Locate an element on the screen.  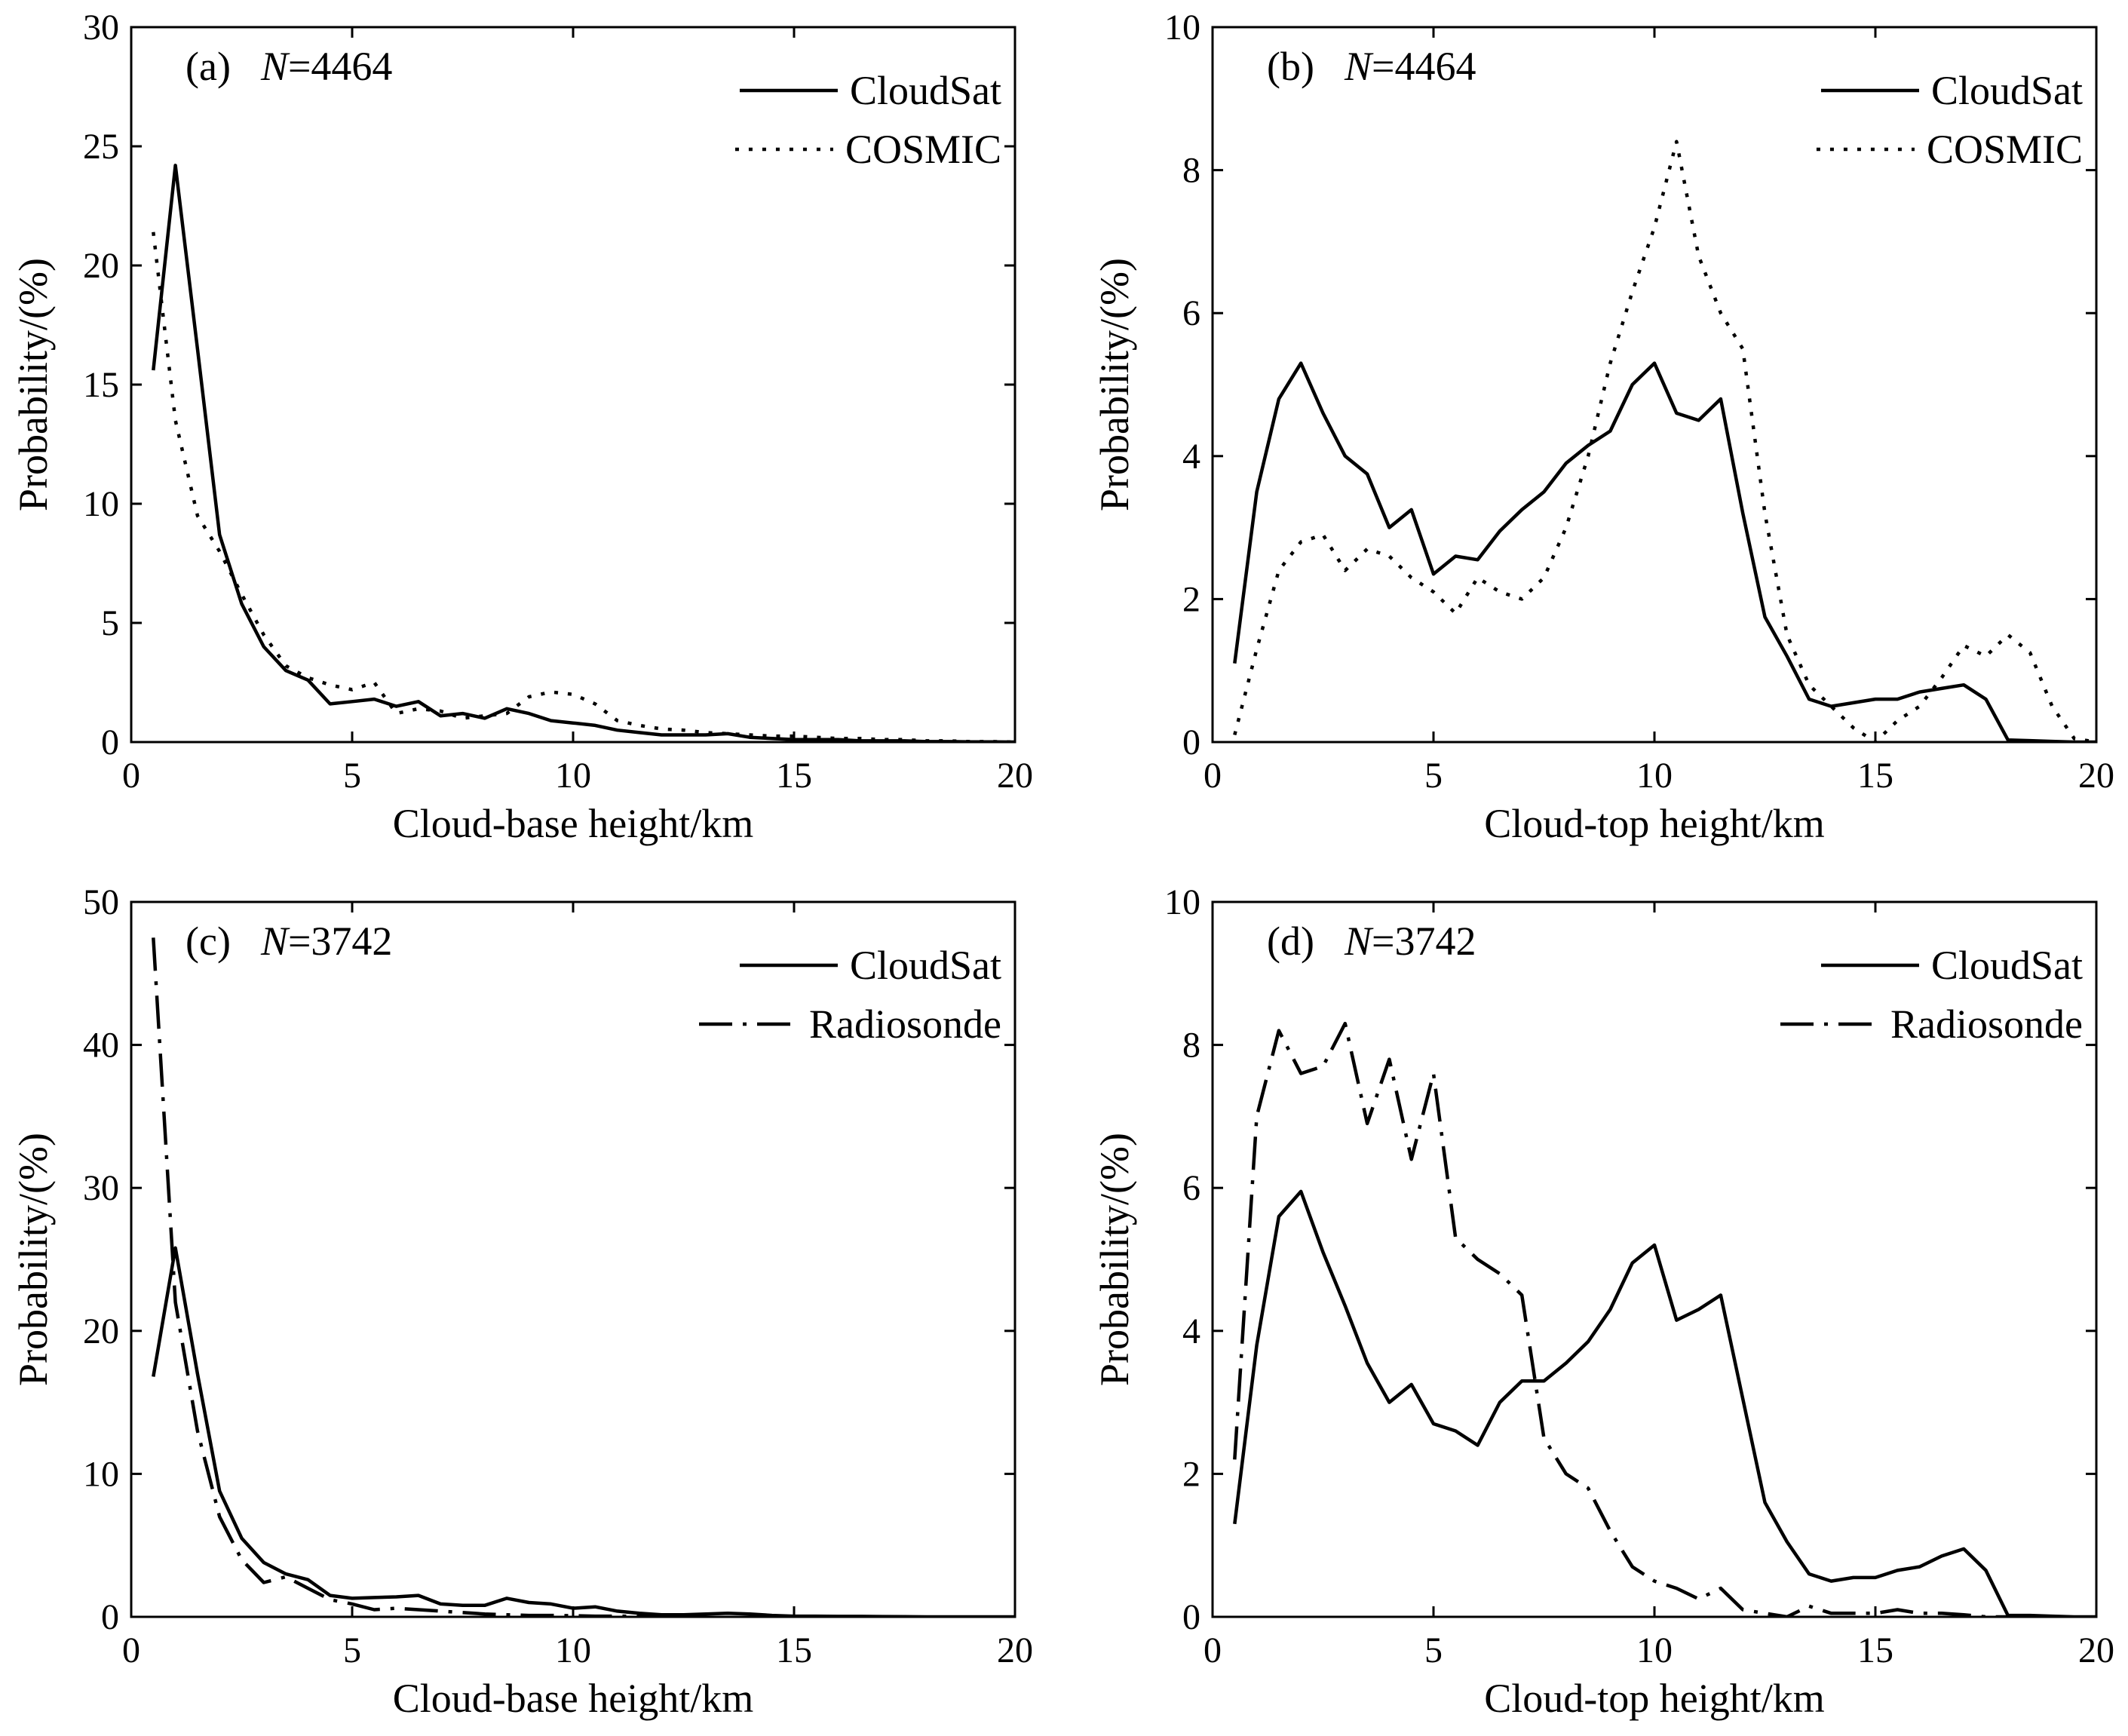
panel-label: (d) N=3742 is located at coordinates (1371, 942).